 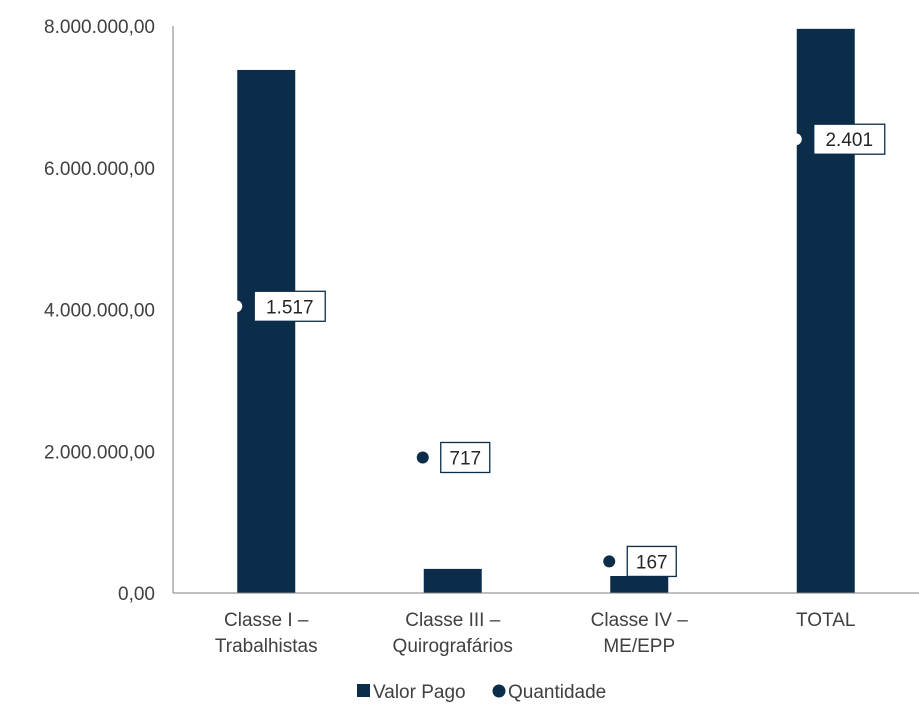 I want to click on x-tick-label: TOTAL, so click(x=825, y=620).